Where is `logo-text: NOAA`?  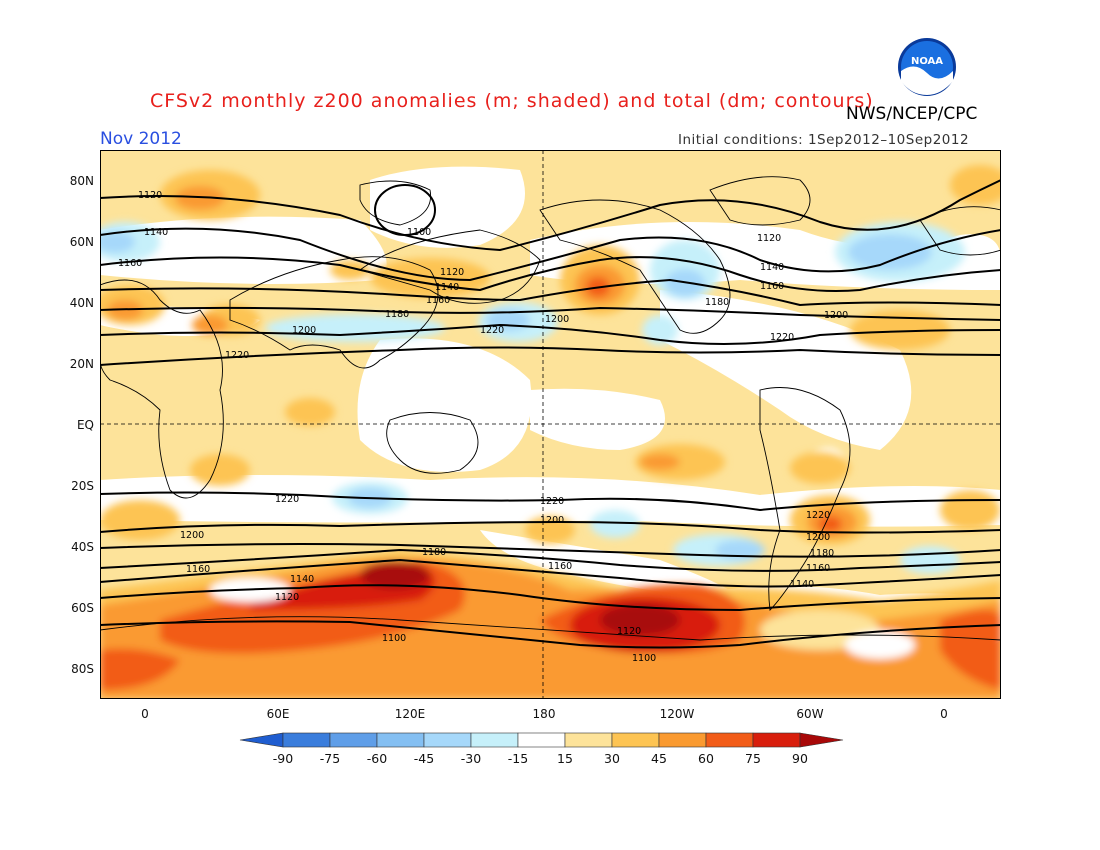 logo-text: NOAA is located at coordinates (927, 61).